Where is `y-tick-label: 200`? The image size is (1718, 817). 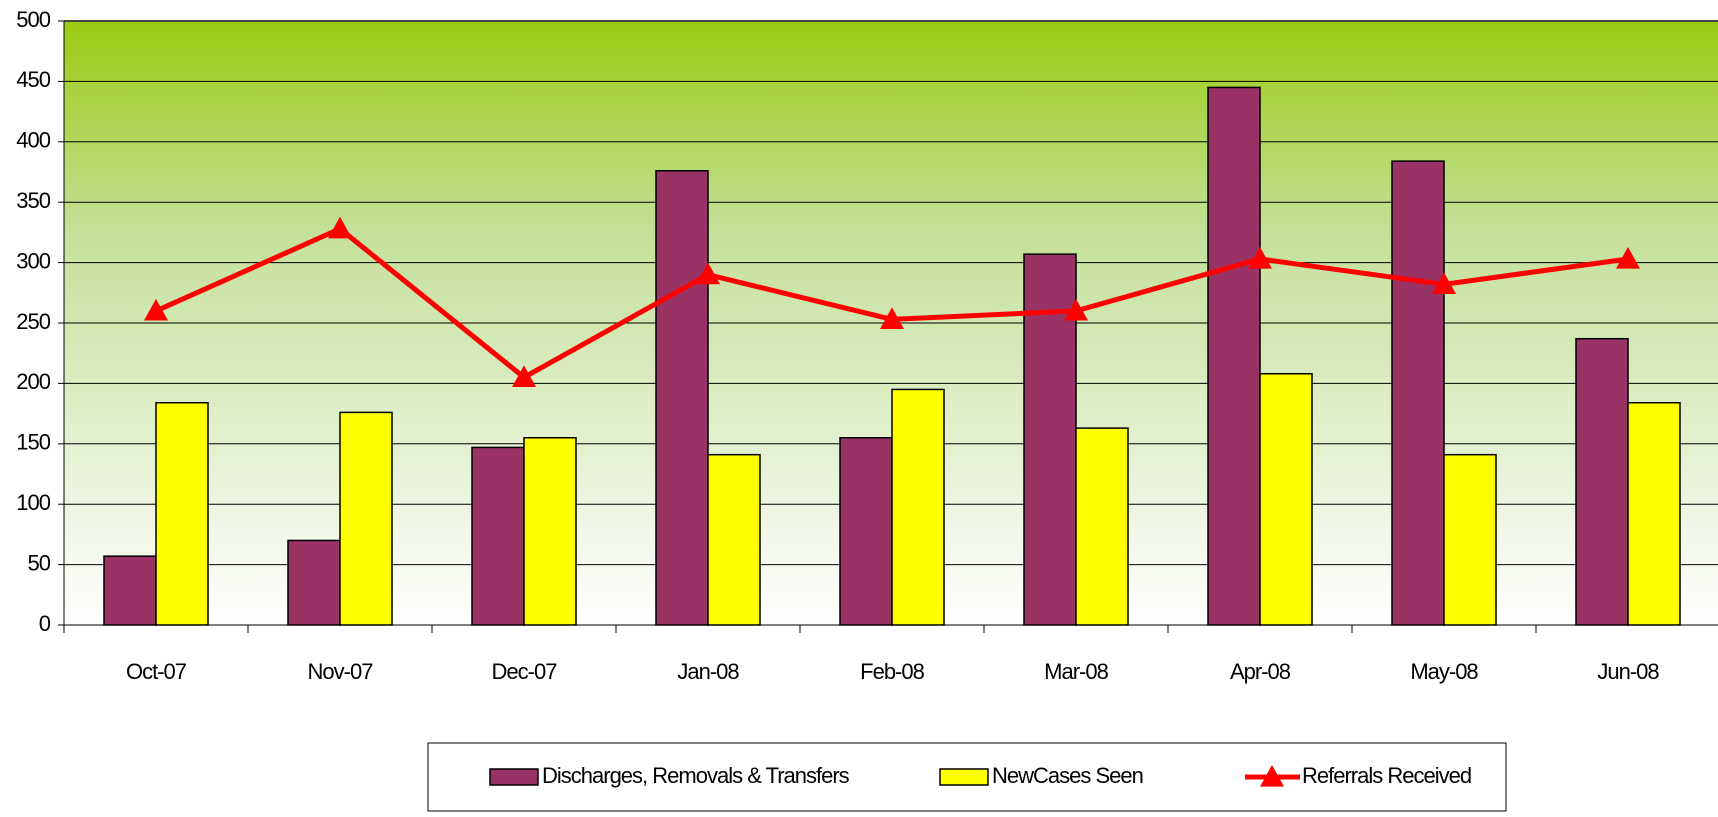 y-tick-label: 200 is located at coordinates (33, 381).